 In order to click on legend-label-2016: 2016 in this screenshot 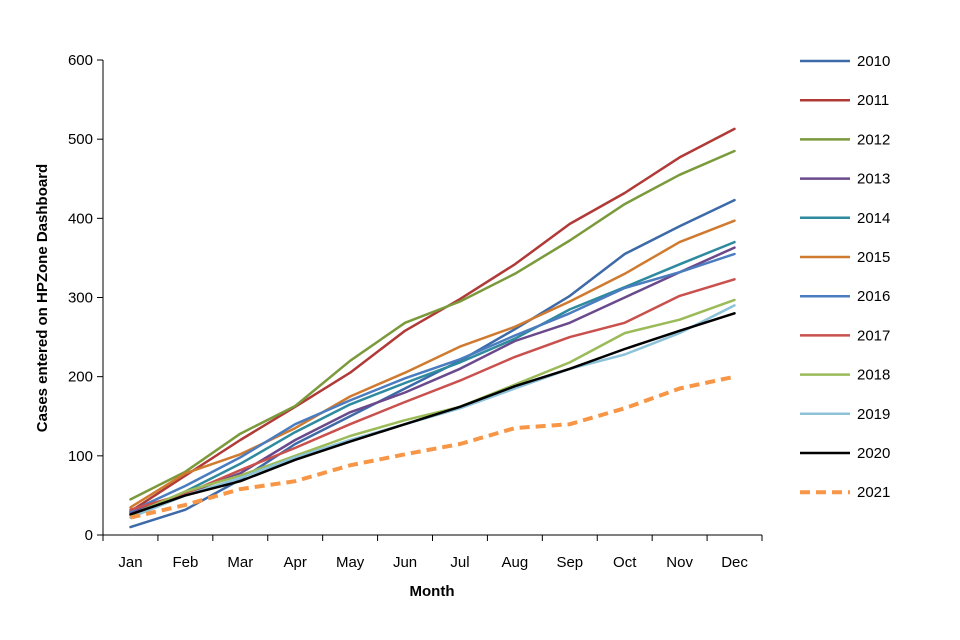, I will do `click(873, 296)`.